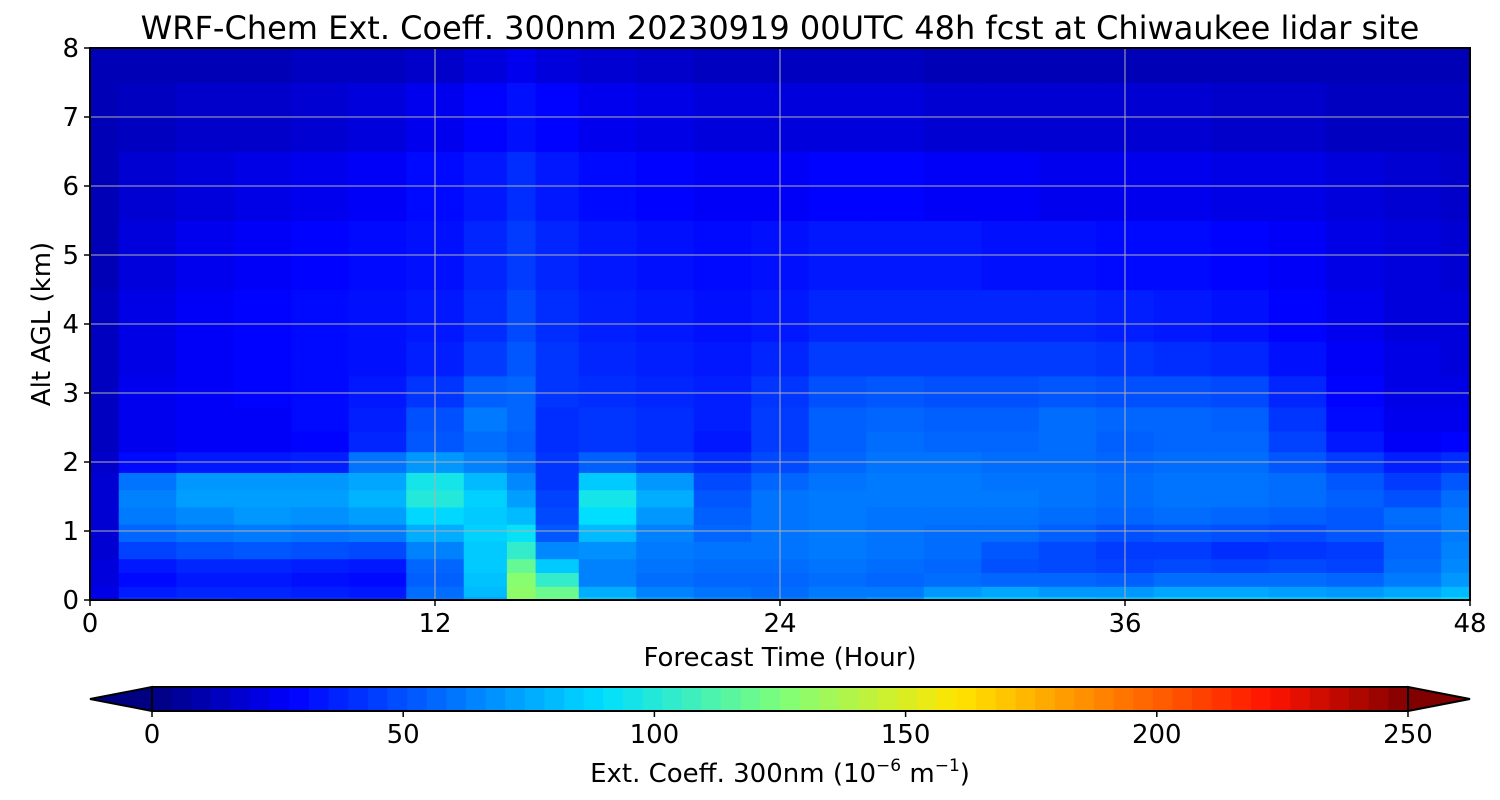  What do you see at coordinates (70, 463) in the screenshot?
I see `y-tick-label: 2` at bounding box center [70, 463].